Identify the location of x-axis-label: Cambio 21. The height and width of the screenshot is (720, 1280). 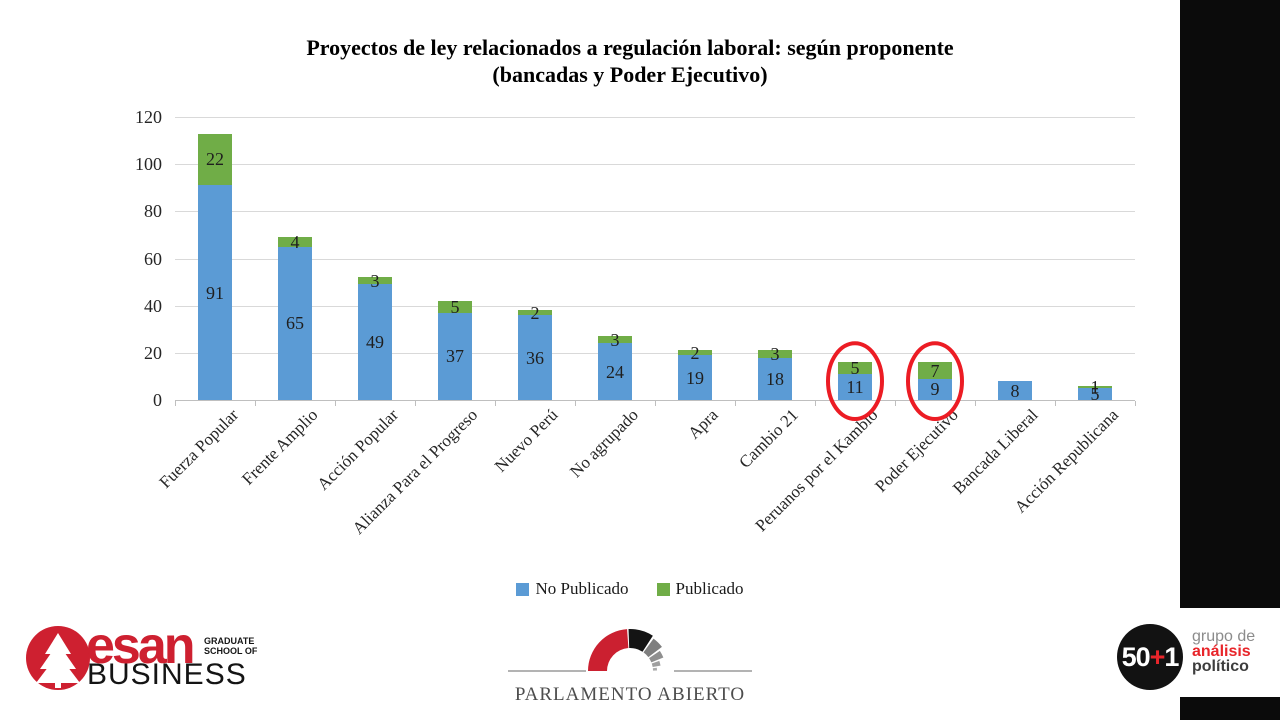
(768, 438).